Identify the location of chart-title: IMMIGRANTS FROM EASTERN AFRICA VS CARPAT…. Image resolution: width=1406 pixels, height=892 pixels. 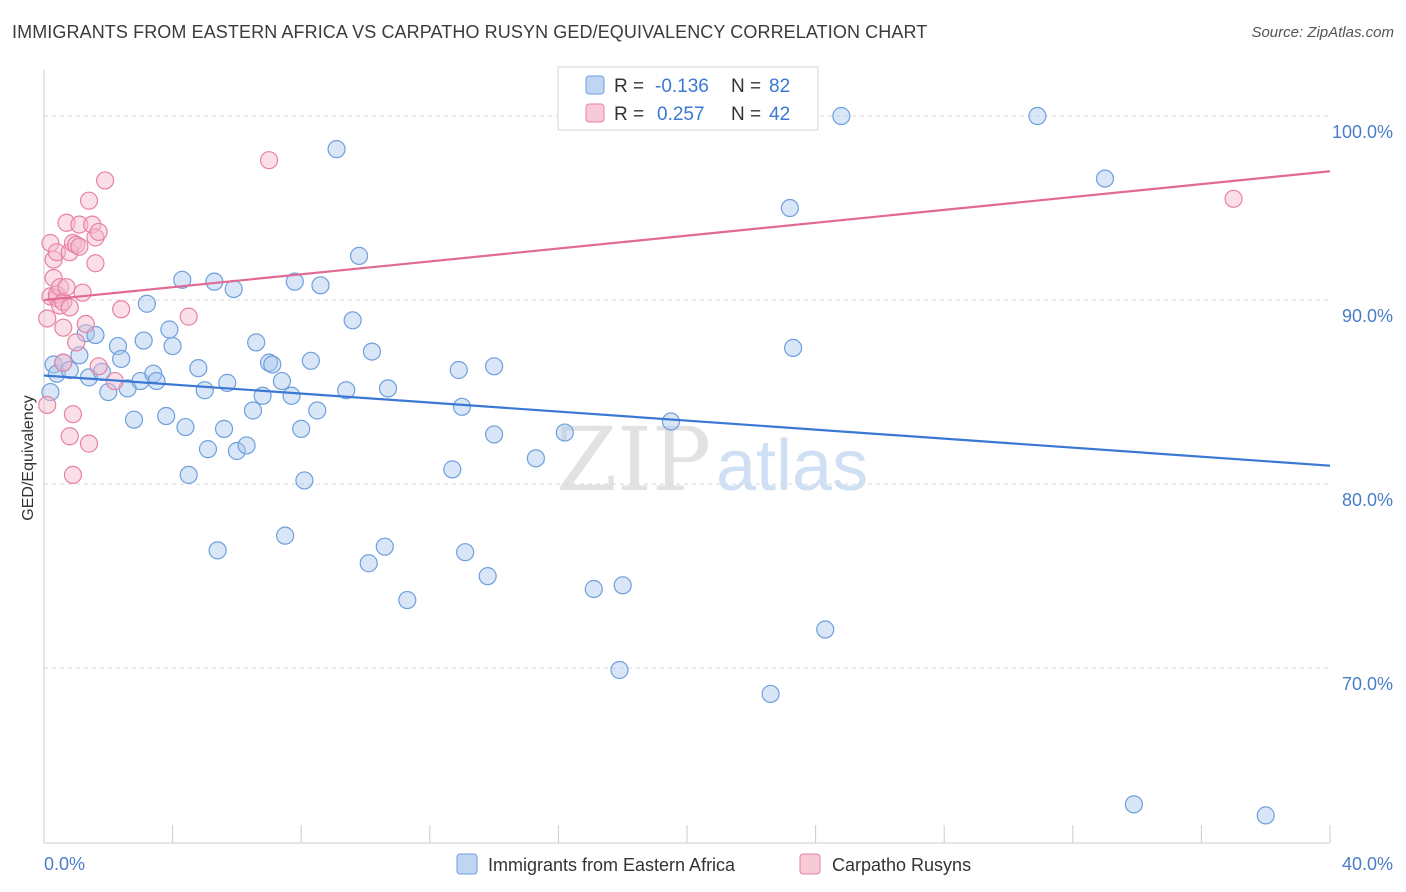
(470, 32).